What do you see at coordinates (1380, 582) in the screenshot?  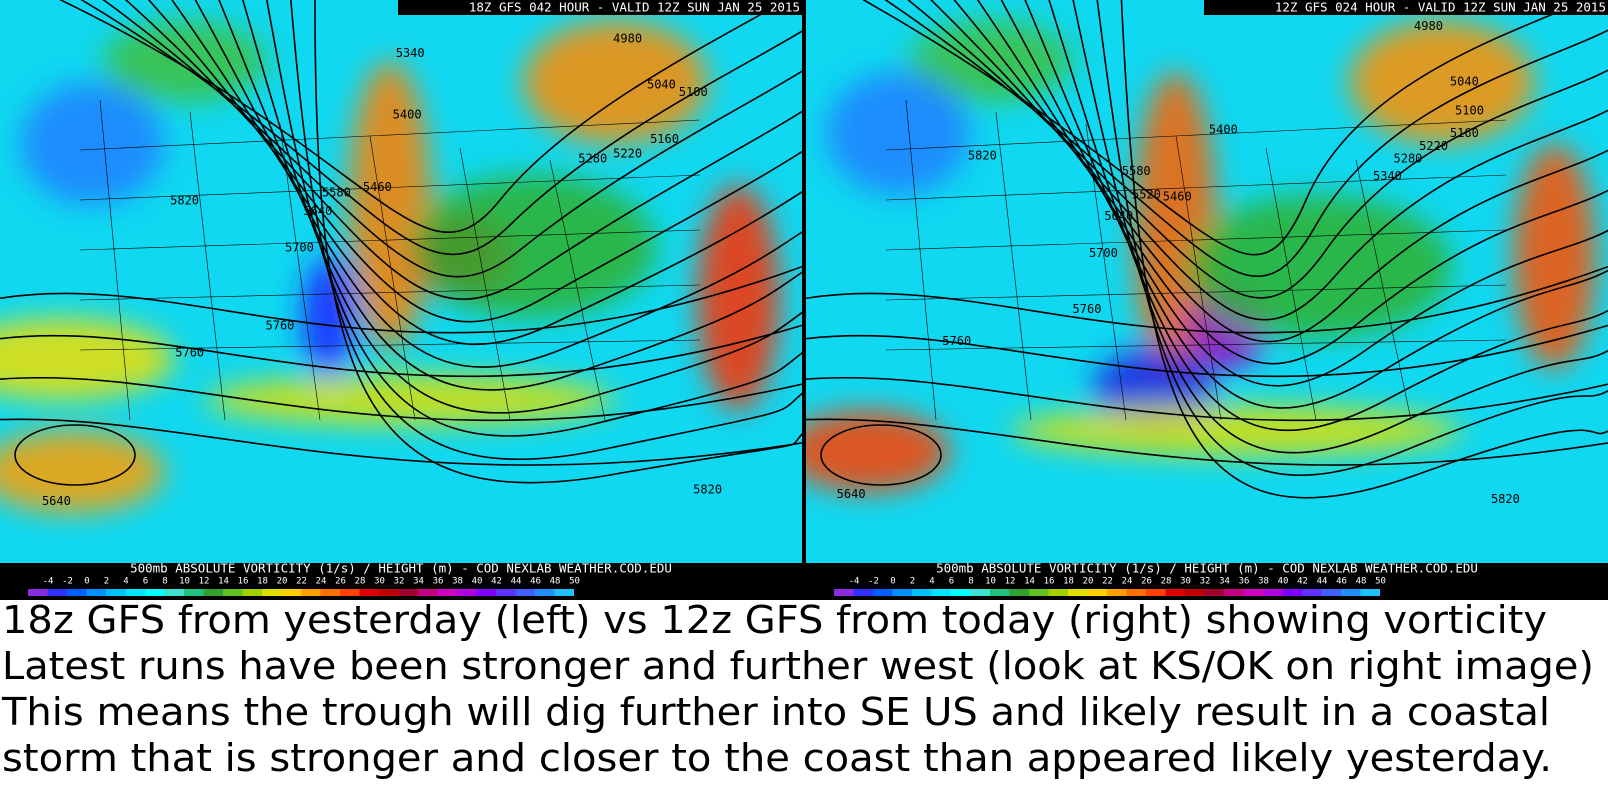 I see `colorbar-tick-label: 50` at bounding box center [1380, 582].